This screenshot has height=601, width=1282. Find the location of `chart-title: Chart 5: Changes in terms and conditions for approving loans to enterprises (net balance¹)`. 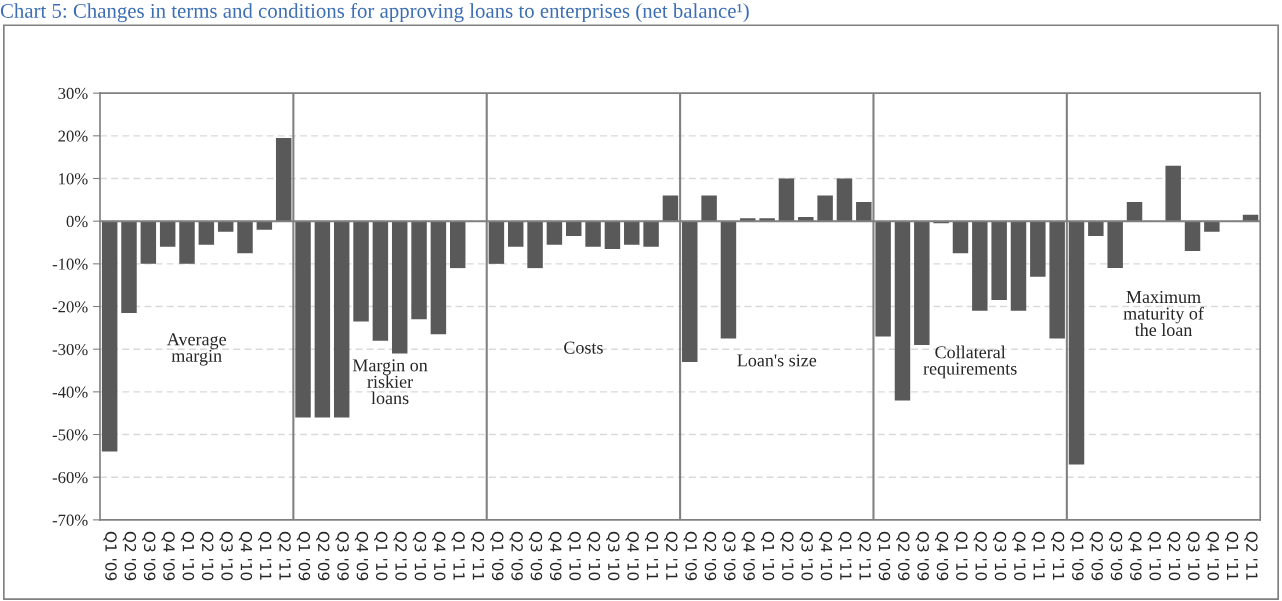

chart-title: Chart 5: Changes in terms and conditions for approving loans to enterprises (net balance¹) is located at coordinates (374, 13).